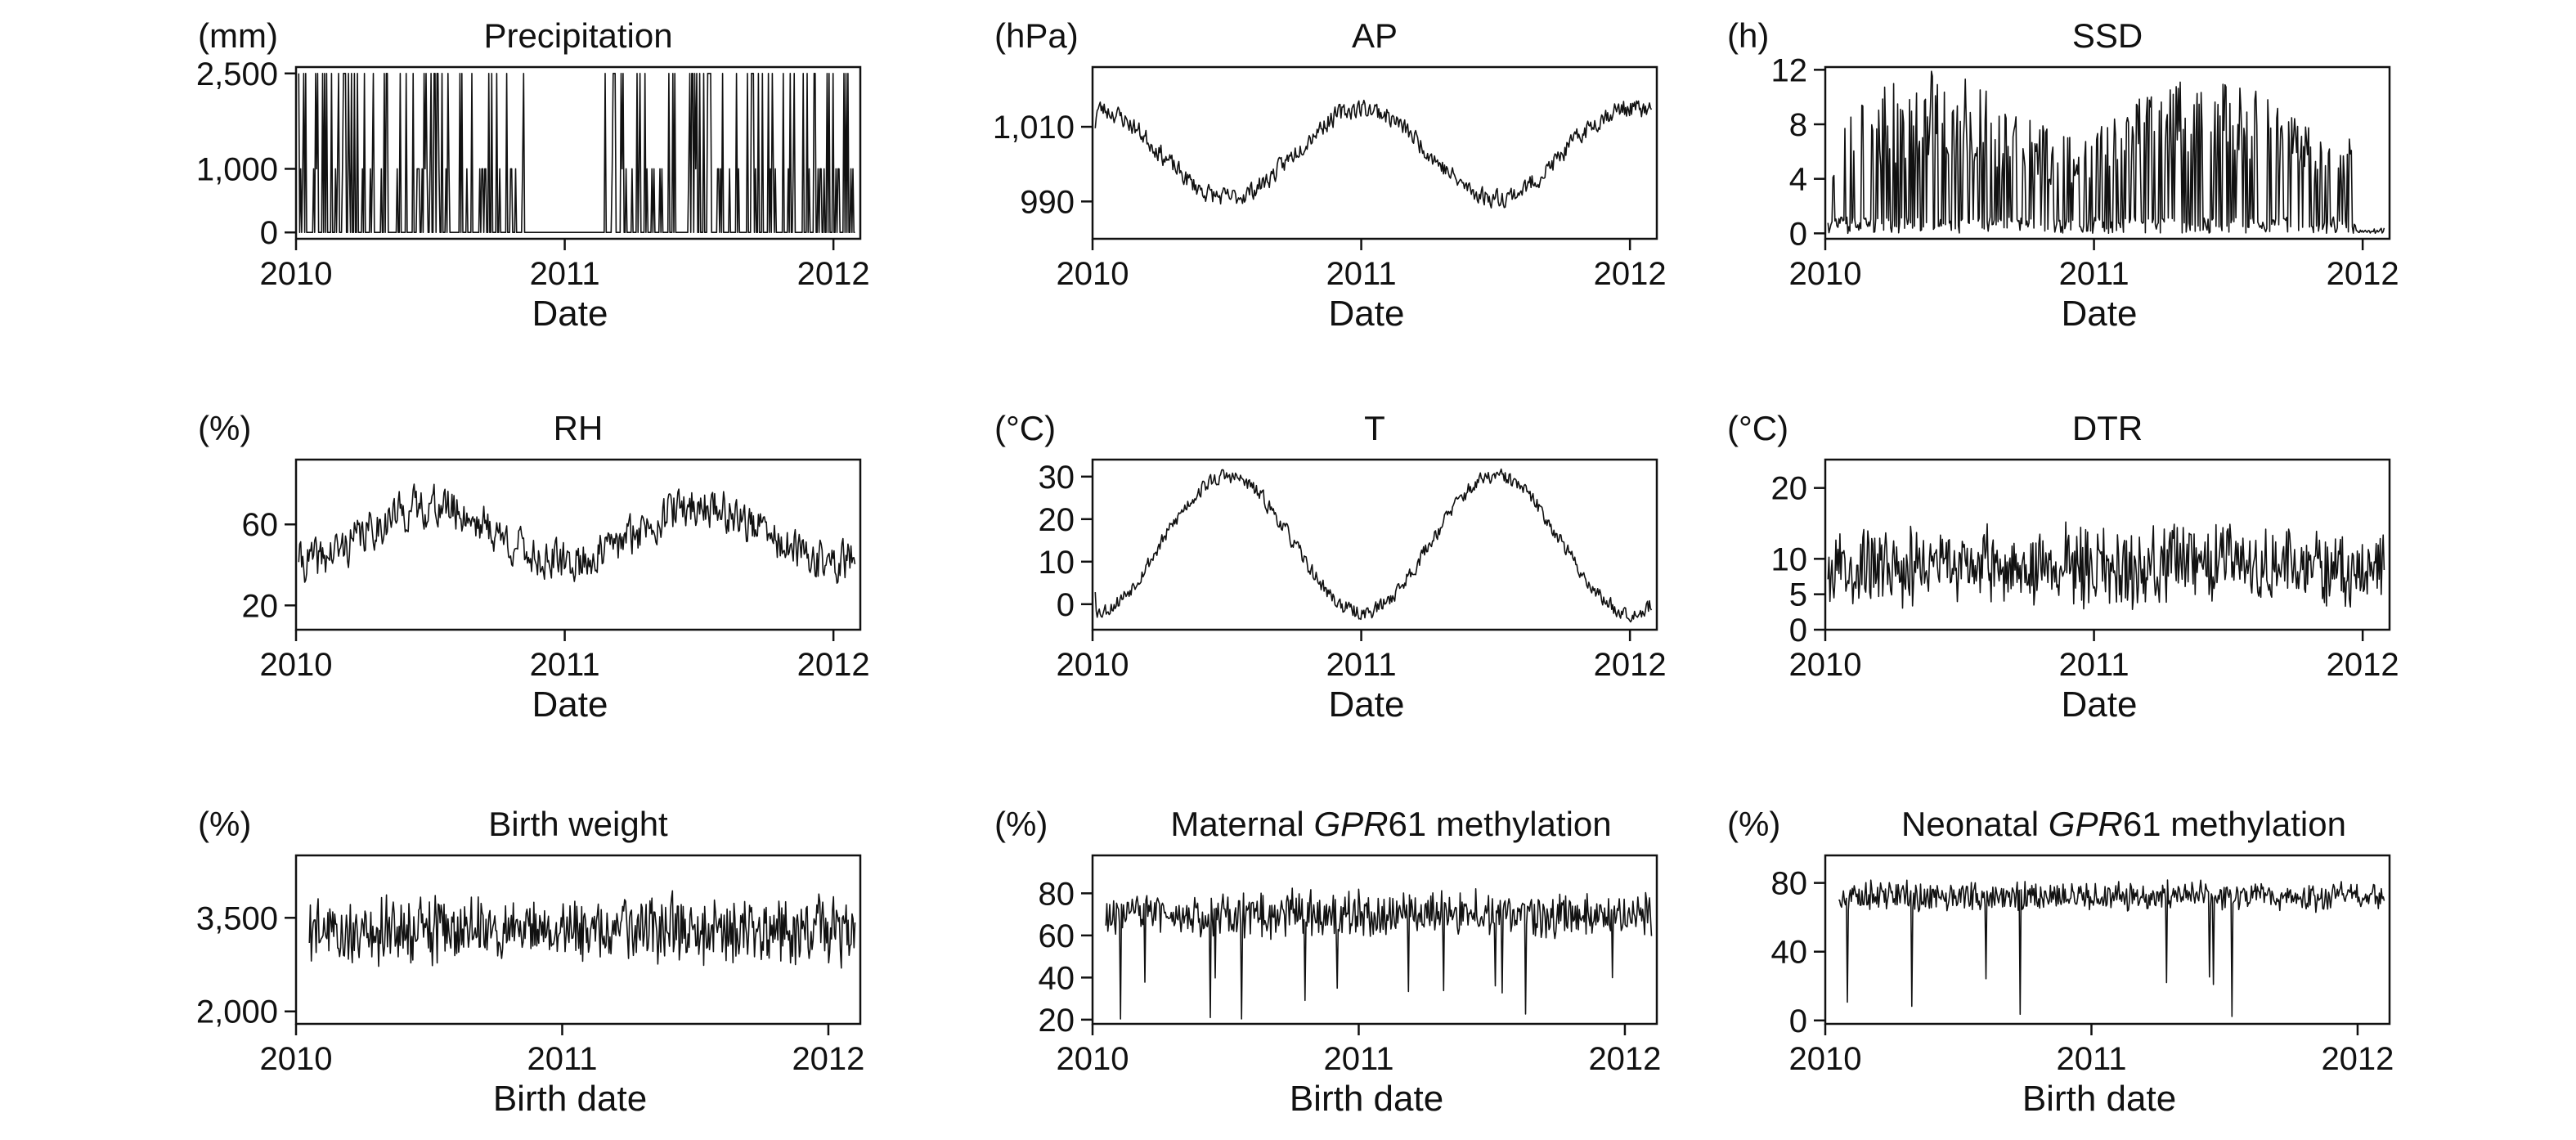  Describe the element at coordinates (1789, 70) in the screenshot. I see `y-tick-label: 12` at that location.